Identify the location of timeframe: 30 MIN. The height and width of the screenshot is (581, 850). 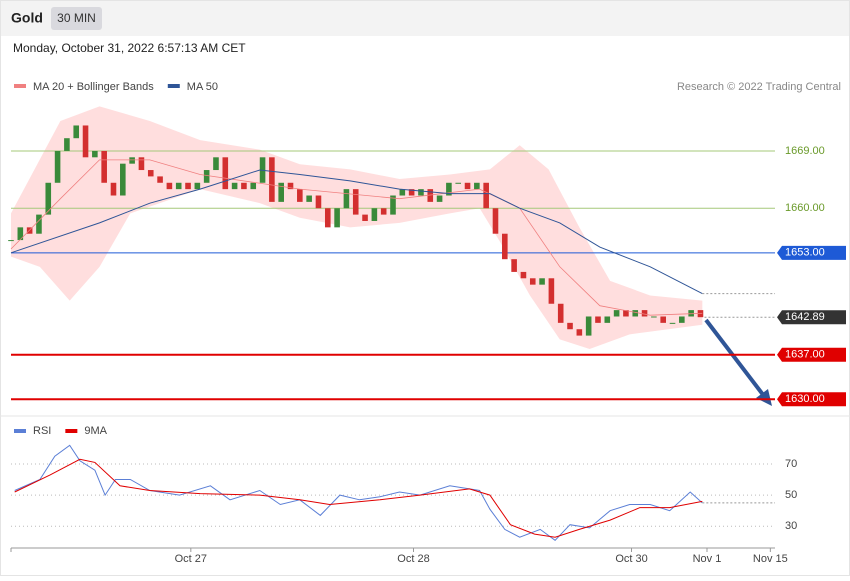
(76, 18).